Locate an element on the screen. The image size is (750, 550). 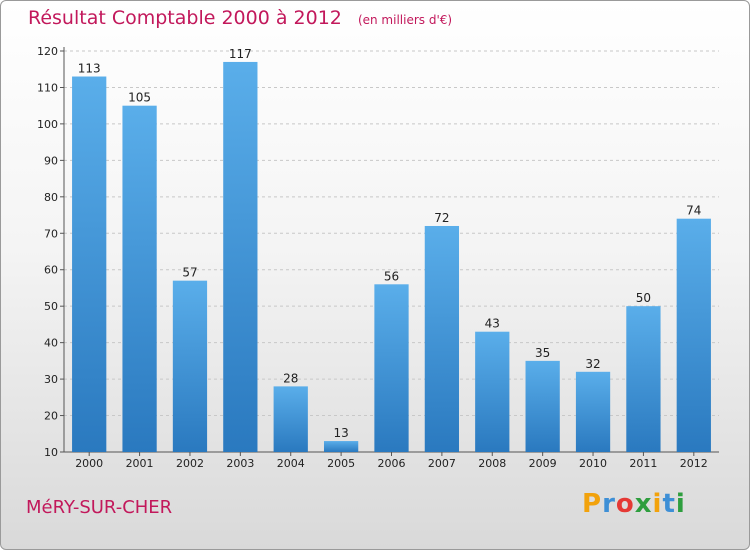
x-tick-label-2001: 2001 is located at coordinates (140, 463).